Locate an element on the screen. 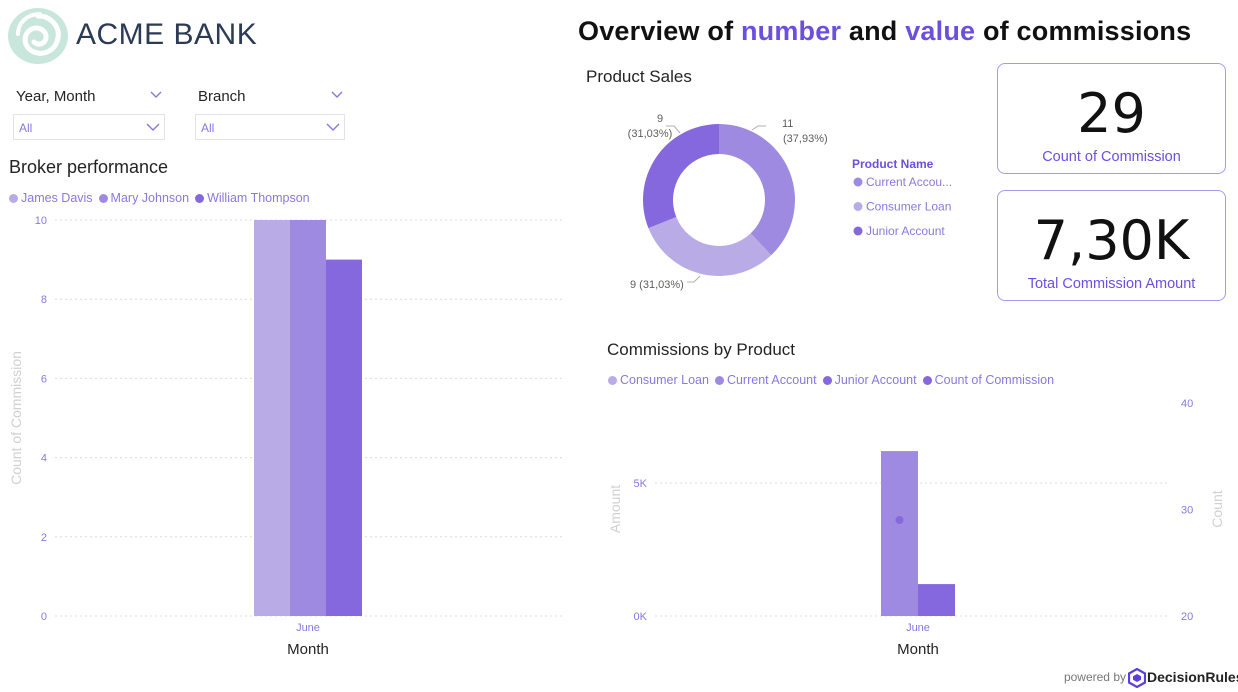  bar-junior-account is located at coordinates (936, 600).